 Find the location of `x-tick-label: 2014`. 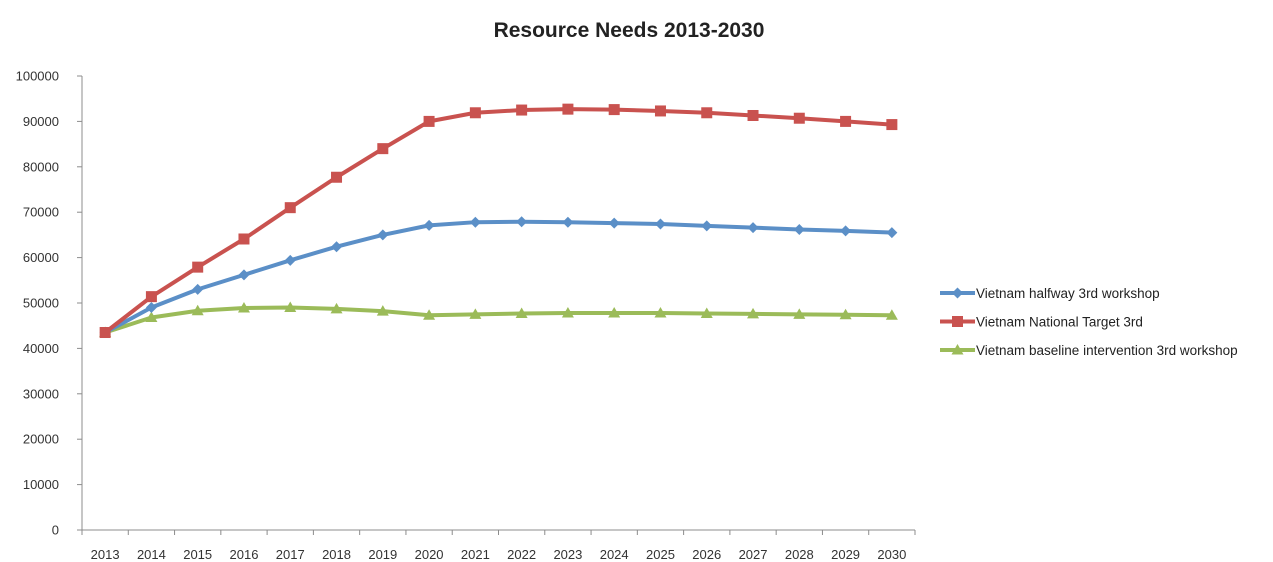

x-tick-label: 2014 is located at coordinates (151, 554).